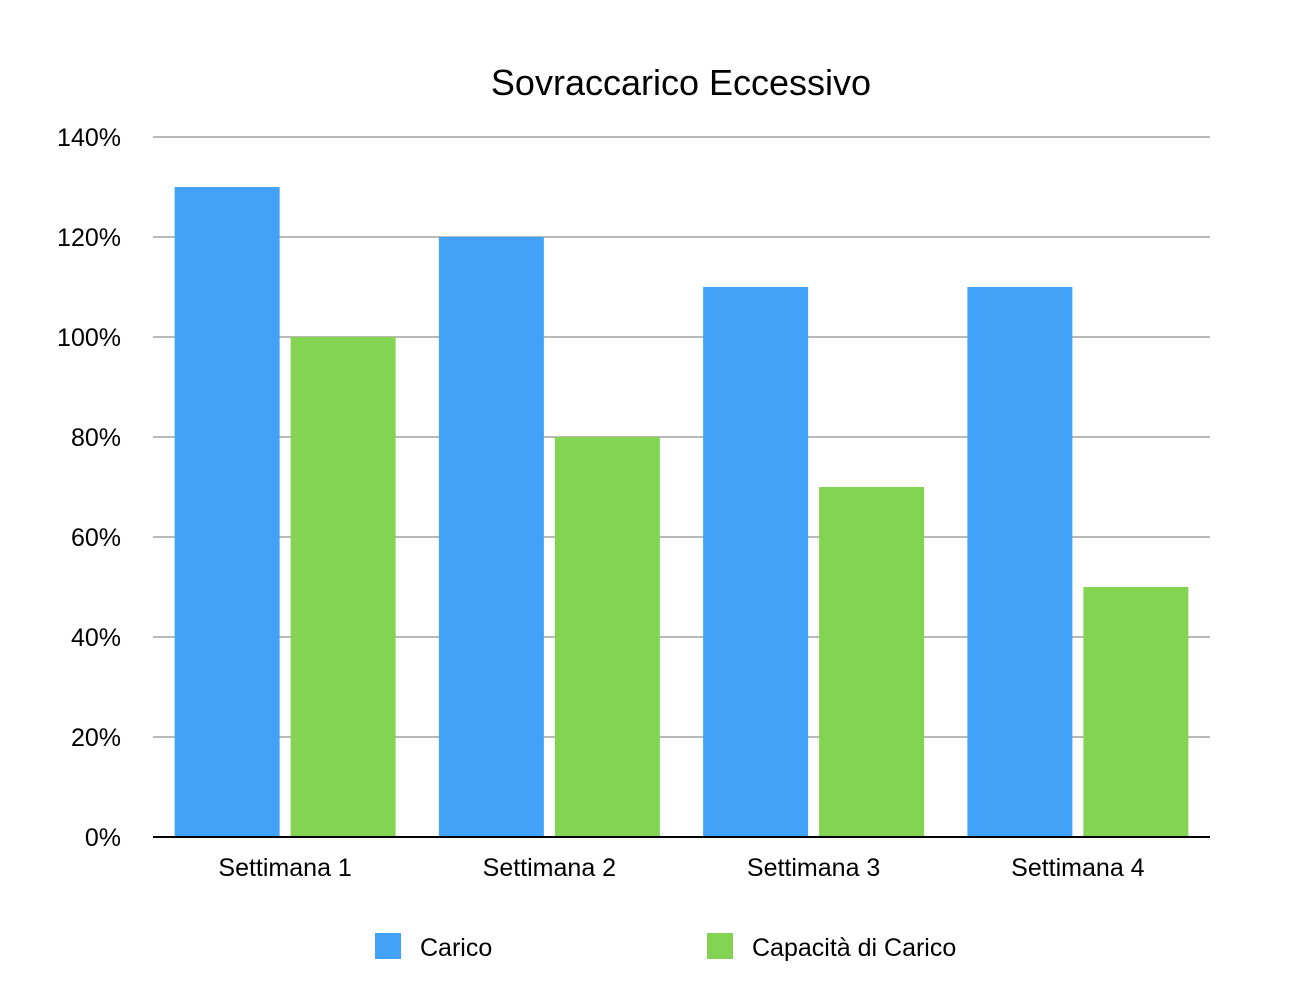 Image resolution: width=1300 pixels, height=1002 pixels. What do you see at coordinates (96, 638) in the screenshot?
I see `y-tick-label: 40%` at bounding box center [96, 638].